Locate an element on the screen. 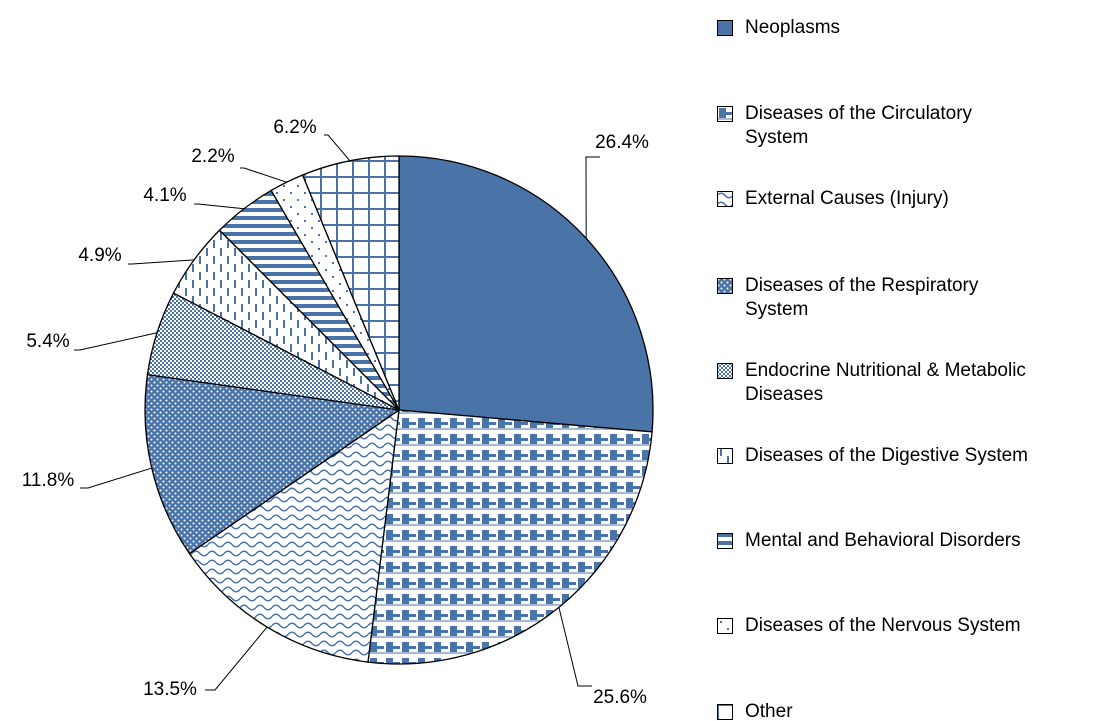  data-label: 11.8% is located at coordinates (48, 480).